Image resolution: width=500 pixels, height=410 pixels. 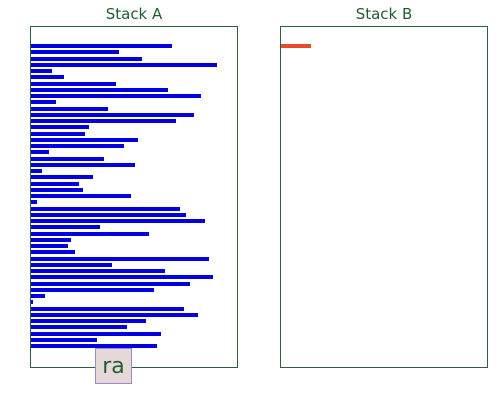 I want to click on stack-b-title: Stack B, so click(x=384, y=14).